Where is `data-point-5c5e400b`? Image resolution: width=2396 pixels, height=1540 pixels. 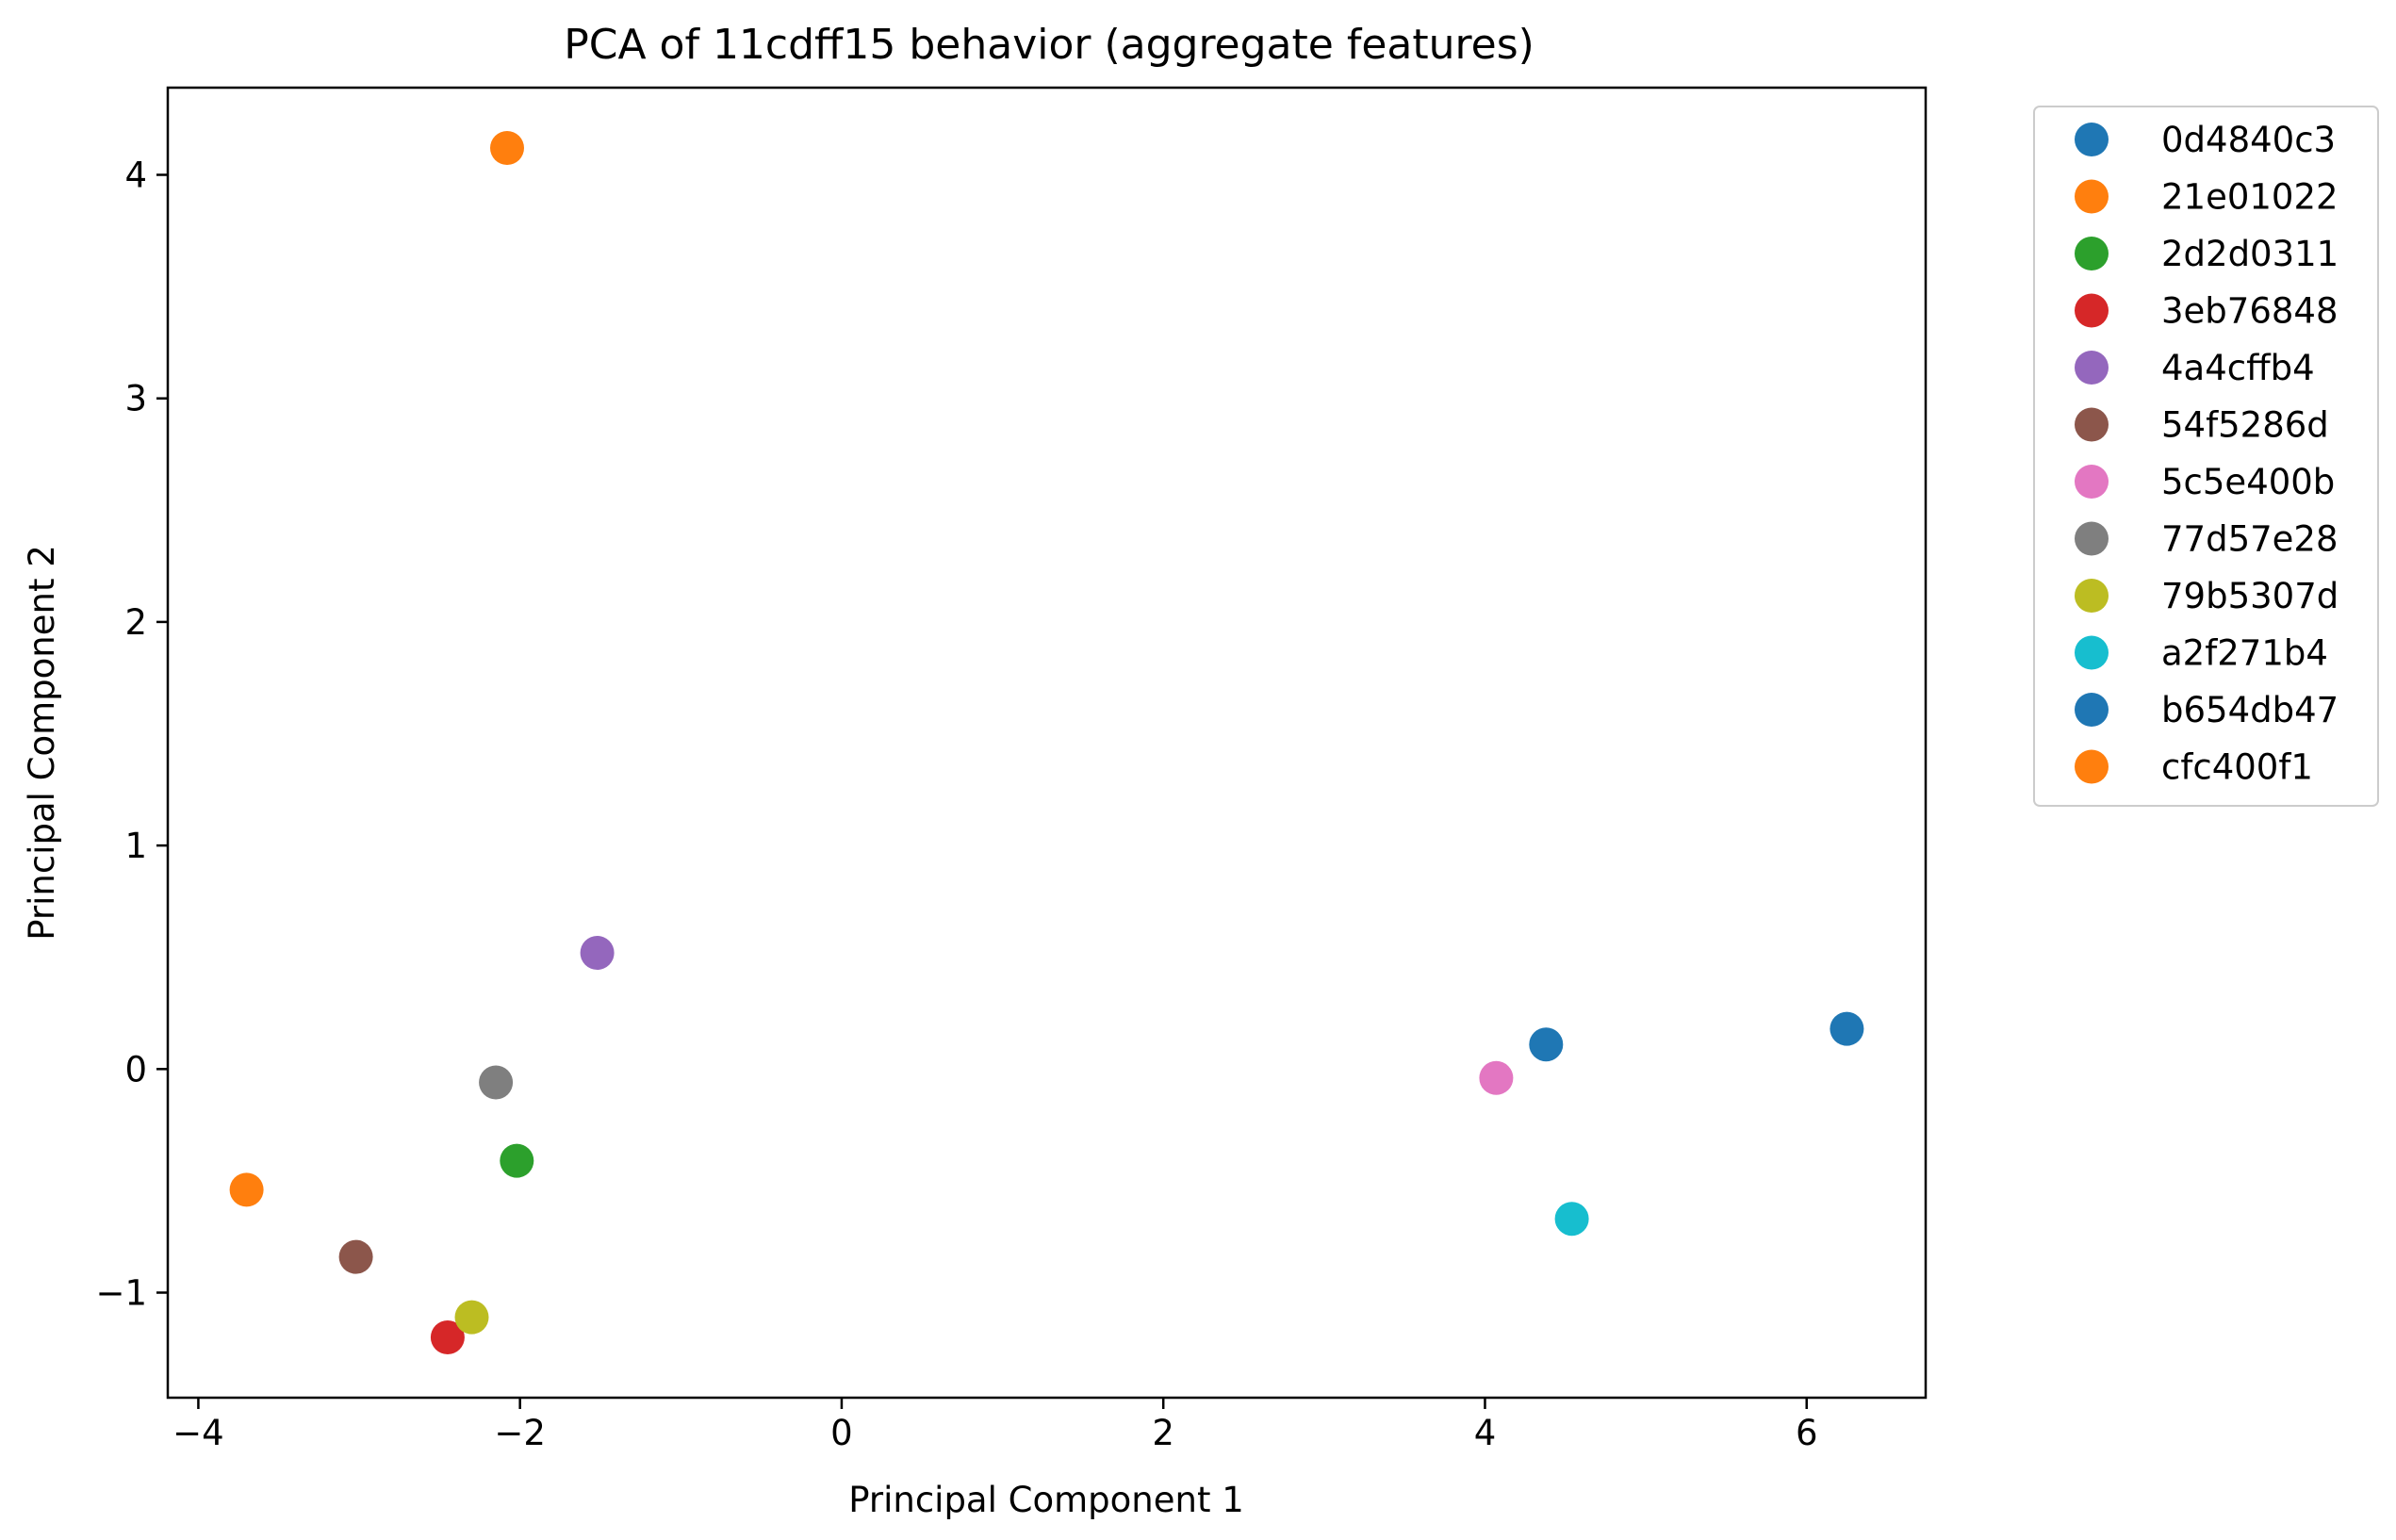
data-point-5c5e400b is located at coordinates (1496, 1077).